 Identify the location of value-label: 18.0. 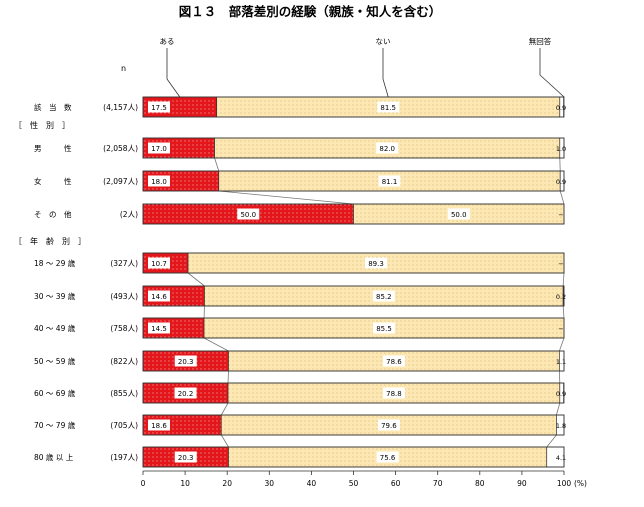
(159, 182).